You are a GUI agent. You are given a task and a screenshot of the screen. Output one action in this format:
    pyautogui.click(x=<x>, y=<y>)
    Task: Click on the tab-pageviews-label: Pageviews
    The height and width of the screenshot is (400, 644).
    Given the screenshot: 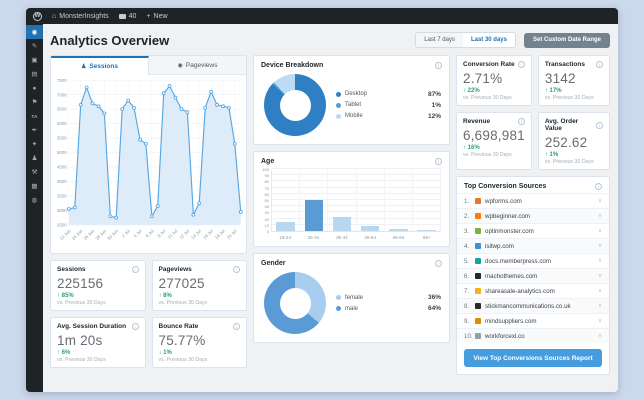 What is the action you would take?
    pyautogui.click(x=201, y=65)
    